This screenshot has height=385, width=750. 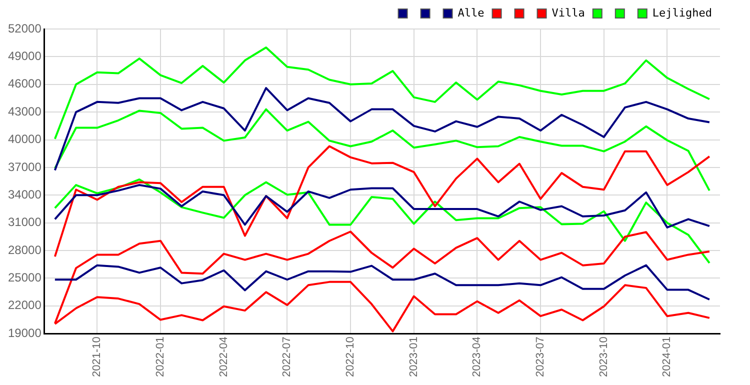 What do you see at coordinates (25, 333) in the screenshot?
I see `y-tick-label: 19000` at bounding box center [25, 333].